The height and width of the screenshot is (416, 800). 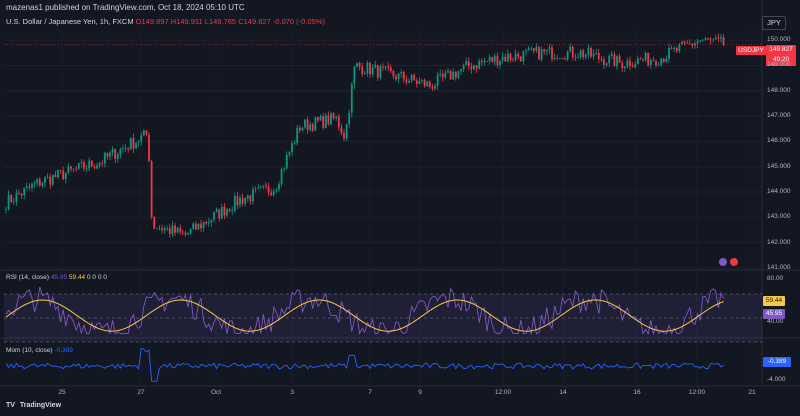 I want to click on tradingview-footer: TV TradingView, so click(x=33, y=405).